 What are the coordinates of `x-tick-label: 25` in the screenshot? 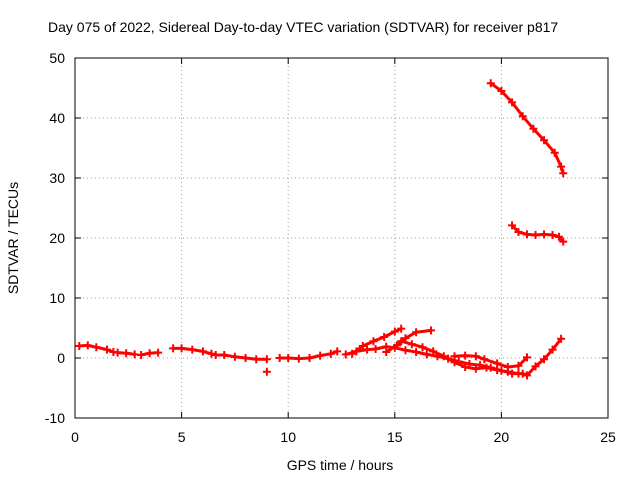 It's located at (608, 437).